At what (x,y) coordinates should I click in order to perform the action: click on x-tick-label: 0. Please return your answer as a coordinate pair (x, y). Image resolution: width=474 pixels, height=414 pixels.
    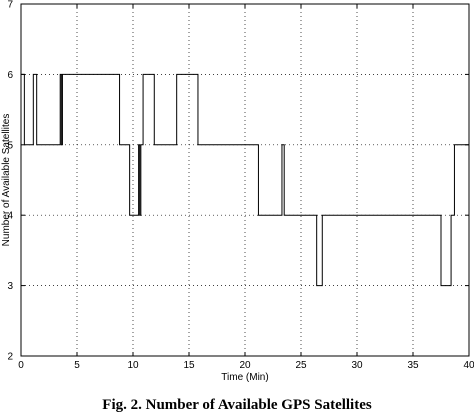
    Looking at the image, I should click on (21, 365).